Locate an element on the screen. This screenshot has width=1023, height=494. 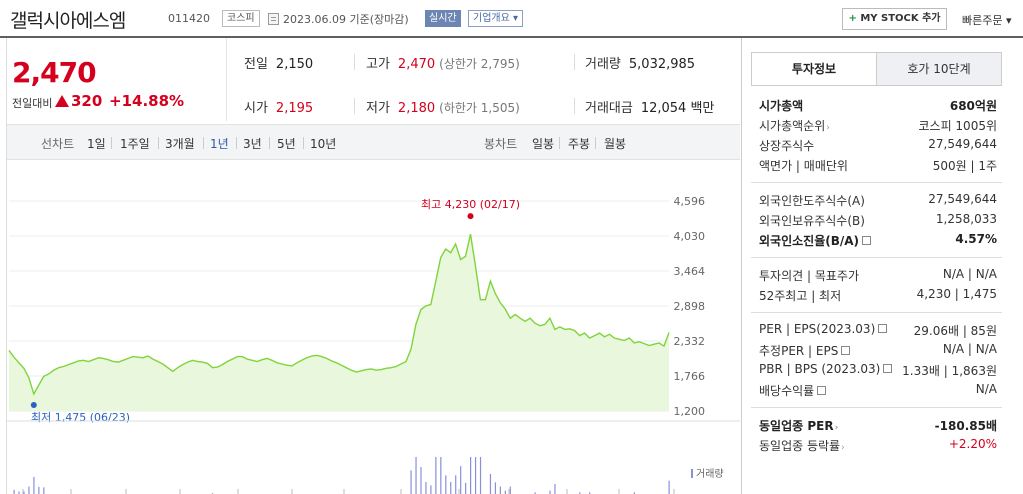
pbr-label: PBR | BPS (2023.03) is located at coordinates (820, 369).